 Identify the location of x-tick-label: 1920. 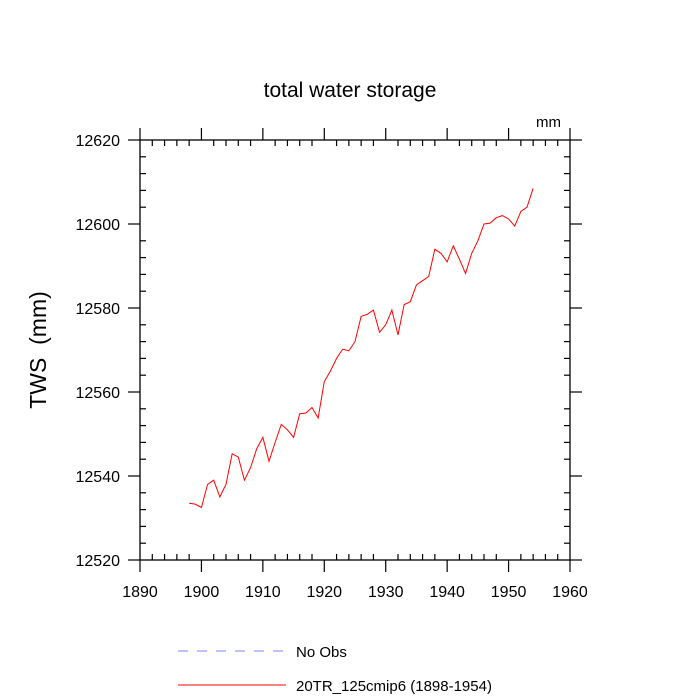
(324, 592).